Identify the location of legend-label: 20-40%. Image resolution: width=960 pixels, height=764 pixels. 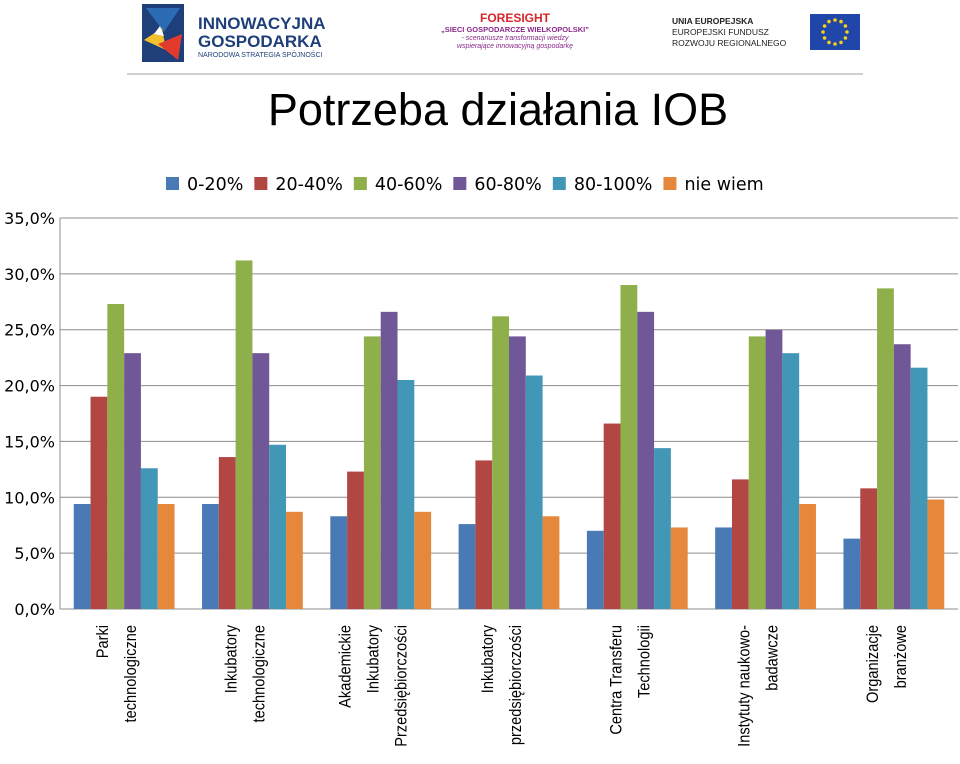
(308, 185).